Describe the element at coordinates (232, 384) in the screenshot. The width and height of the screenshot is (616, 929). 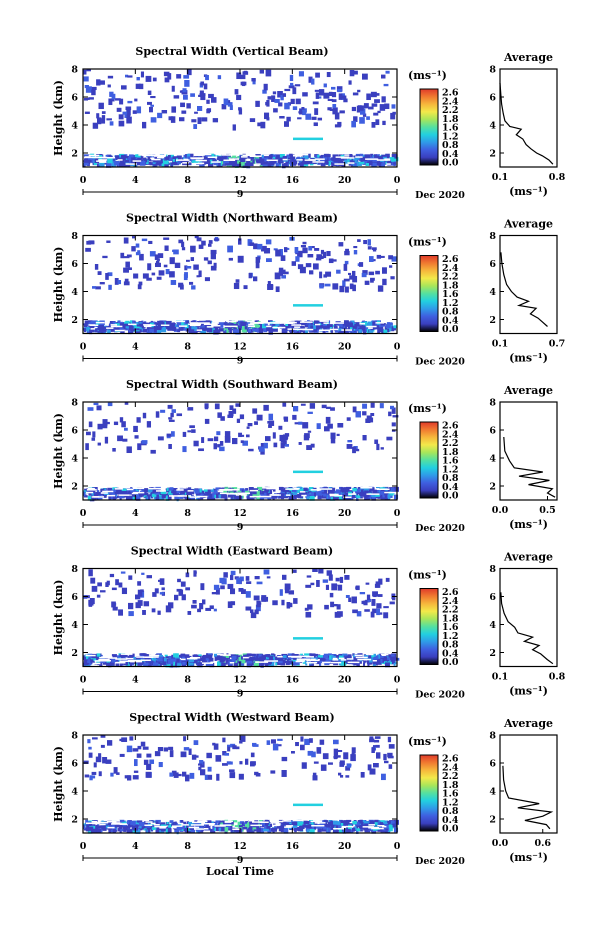
I see `chart-title: Spectral Width (Southward Beam)` at that location.